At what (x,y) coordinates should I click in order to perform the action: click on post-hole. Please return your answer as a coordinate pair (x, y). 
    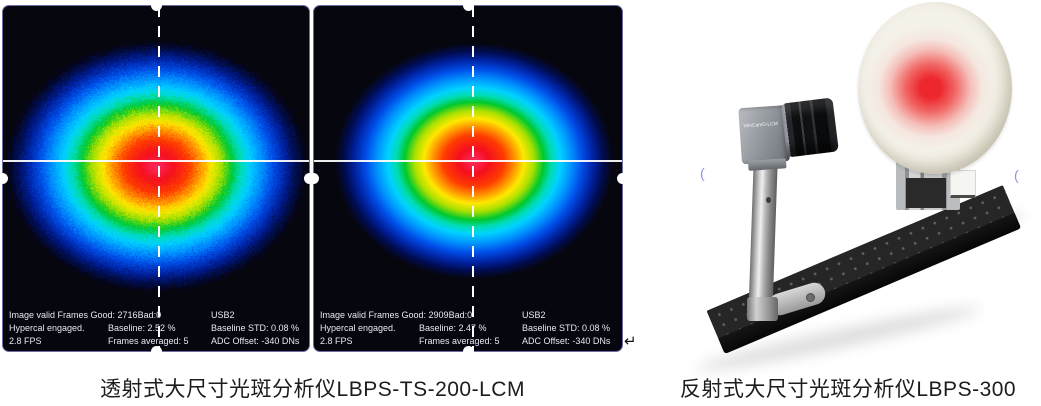
    Looking at the image, I should click on (768, 200).